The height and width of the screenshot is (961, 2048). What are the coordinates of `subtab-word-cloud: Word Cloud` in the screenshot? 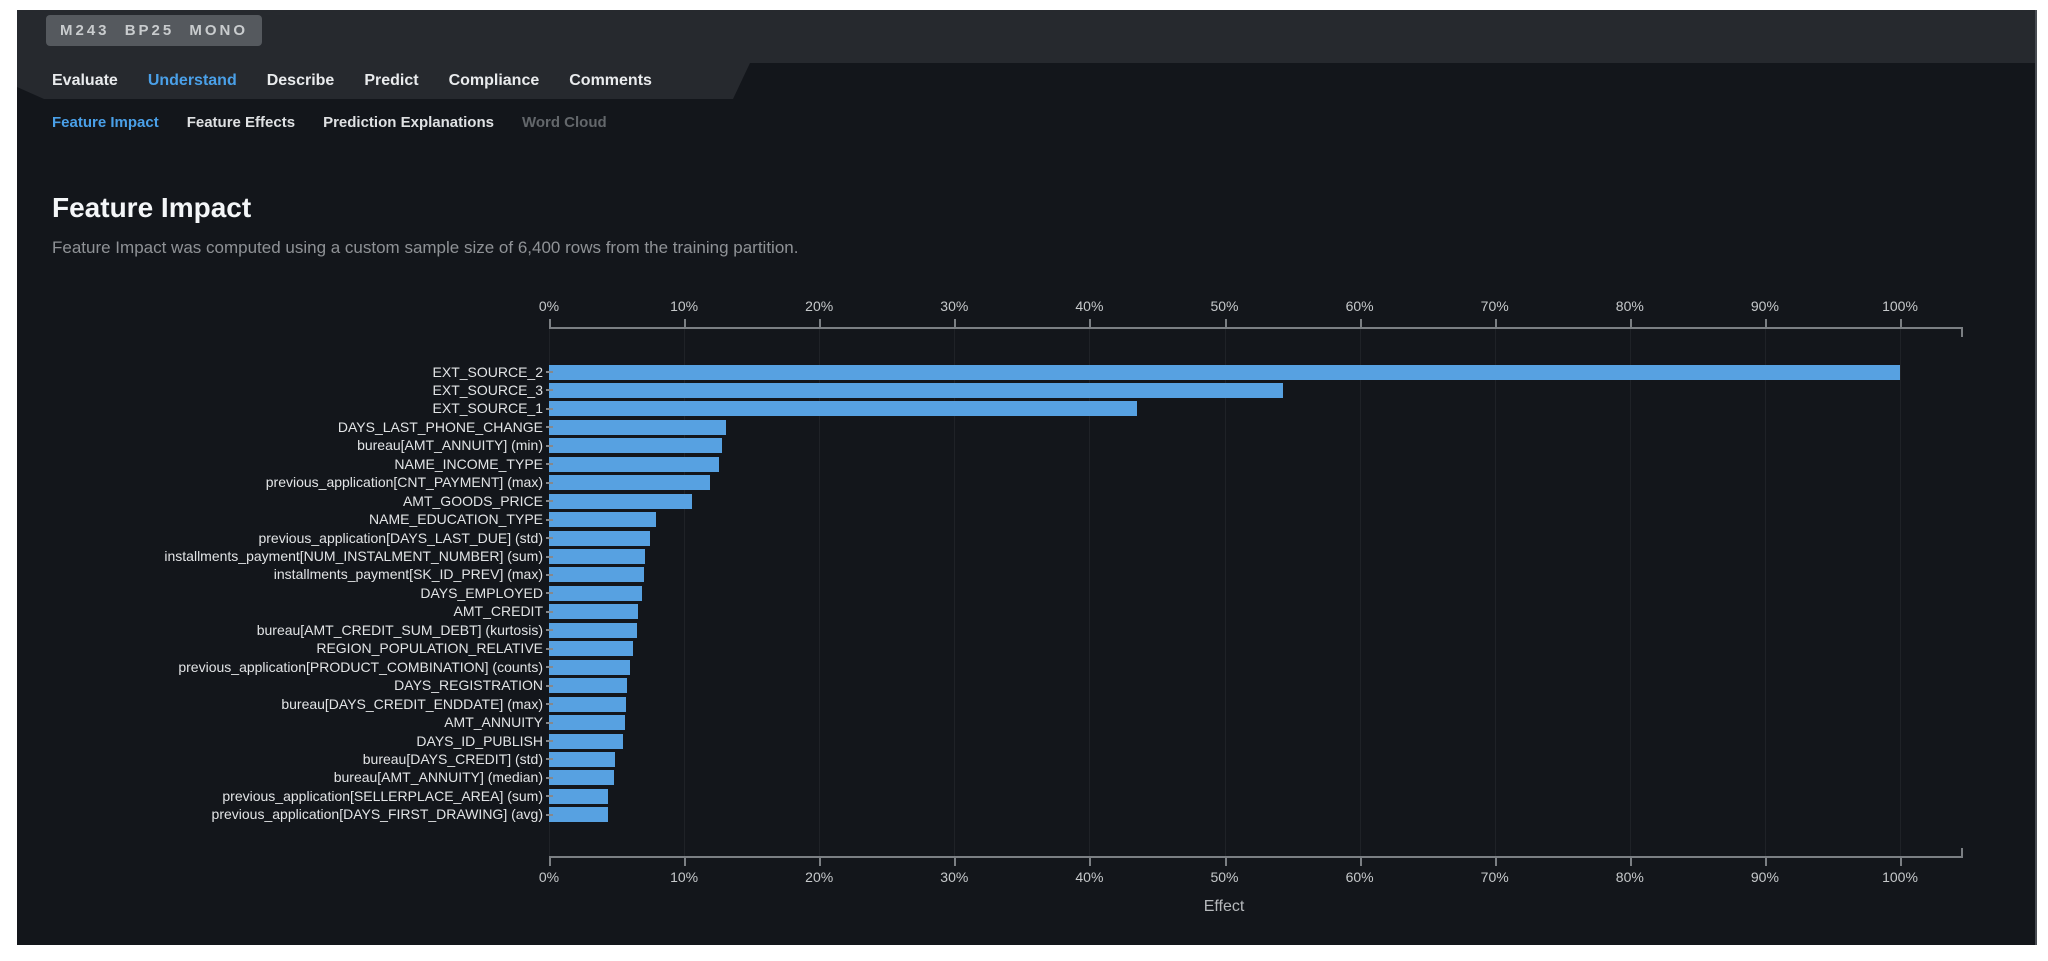 It's located at (564, 122).